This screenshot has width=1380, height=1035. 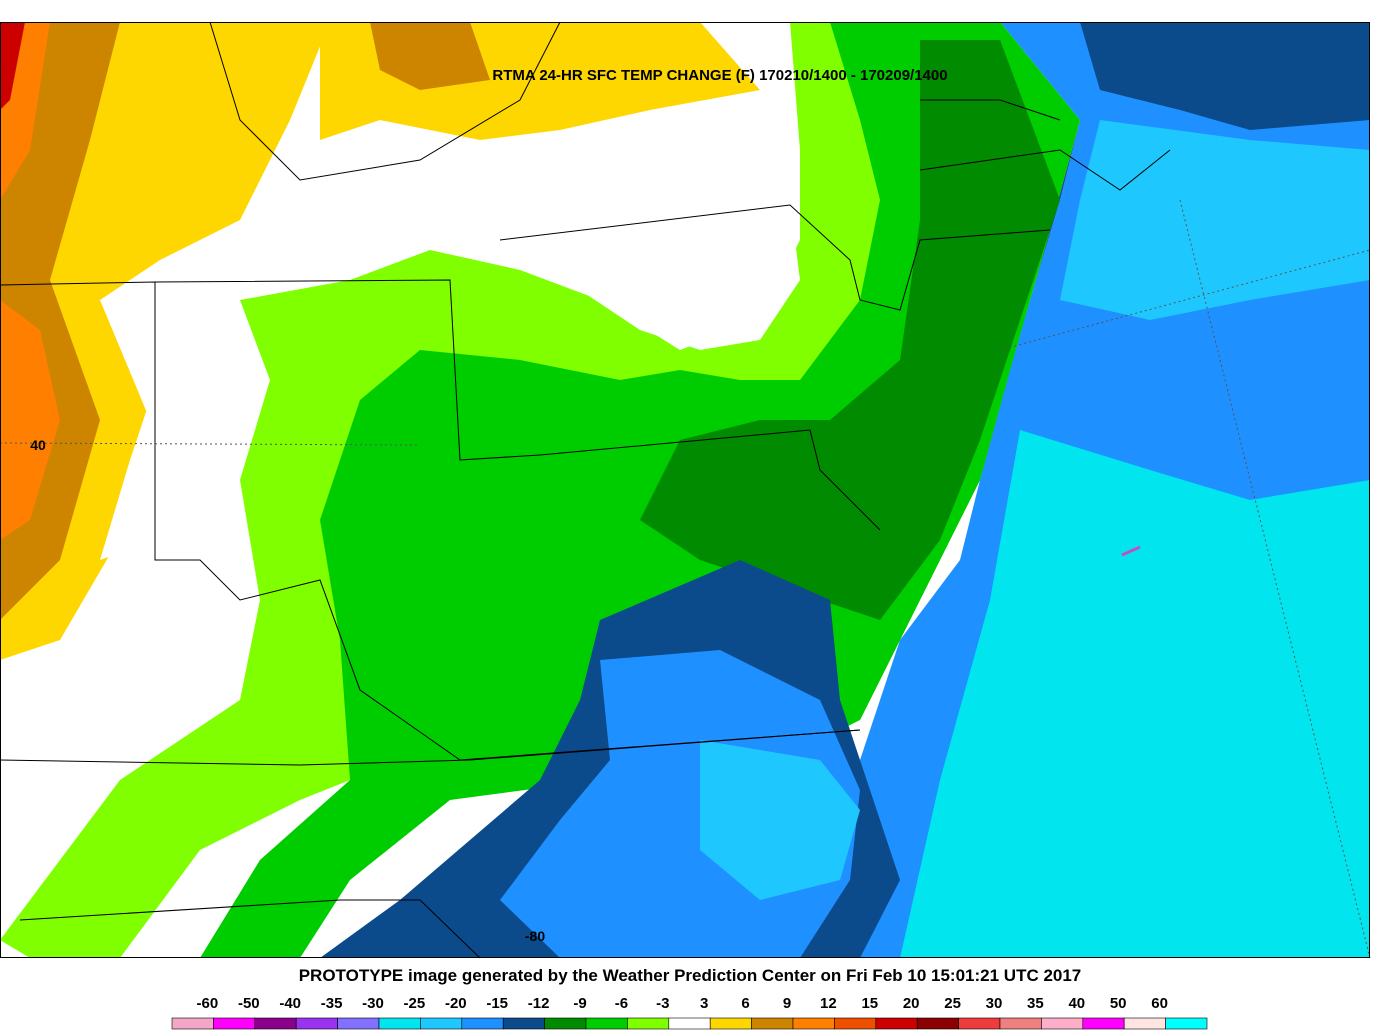 I want to click on legend-label: -60, so click(x=208, y=1003).